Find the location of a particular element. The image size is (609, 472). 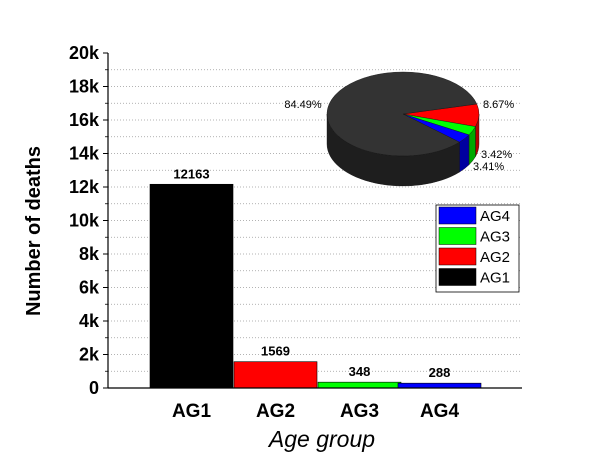

legend-label: AG2 is located at coordinates (495, 257).